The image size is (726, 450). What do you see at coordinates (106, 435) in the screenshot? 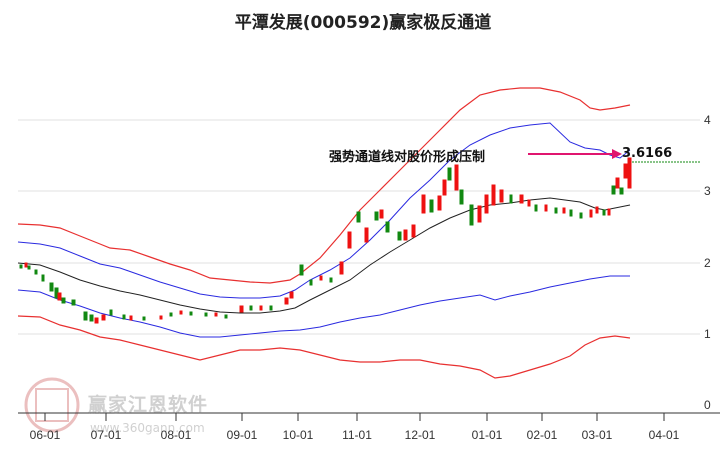
I see `x-tick-07-01: 07-01` at bounding box center [106, 435].